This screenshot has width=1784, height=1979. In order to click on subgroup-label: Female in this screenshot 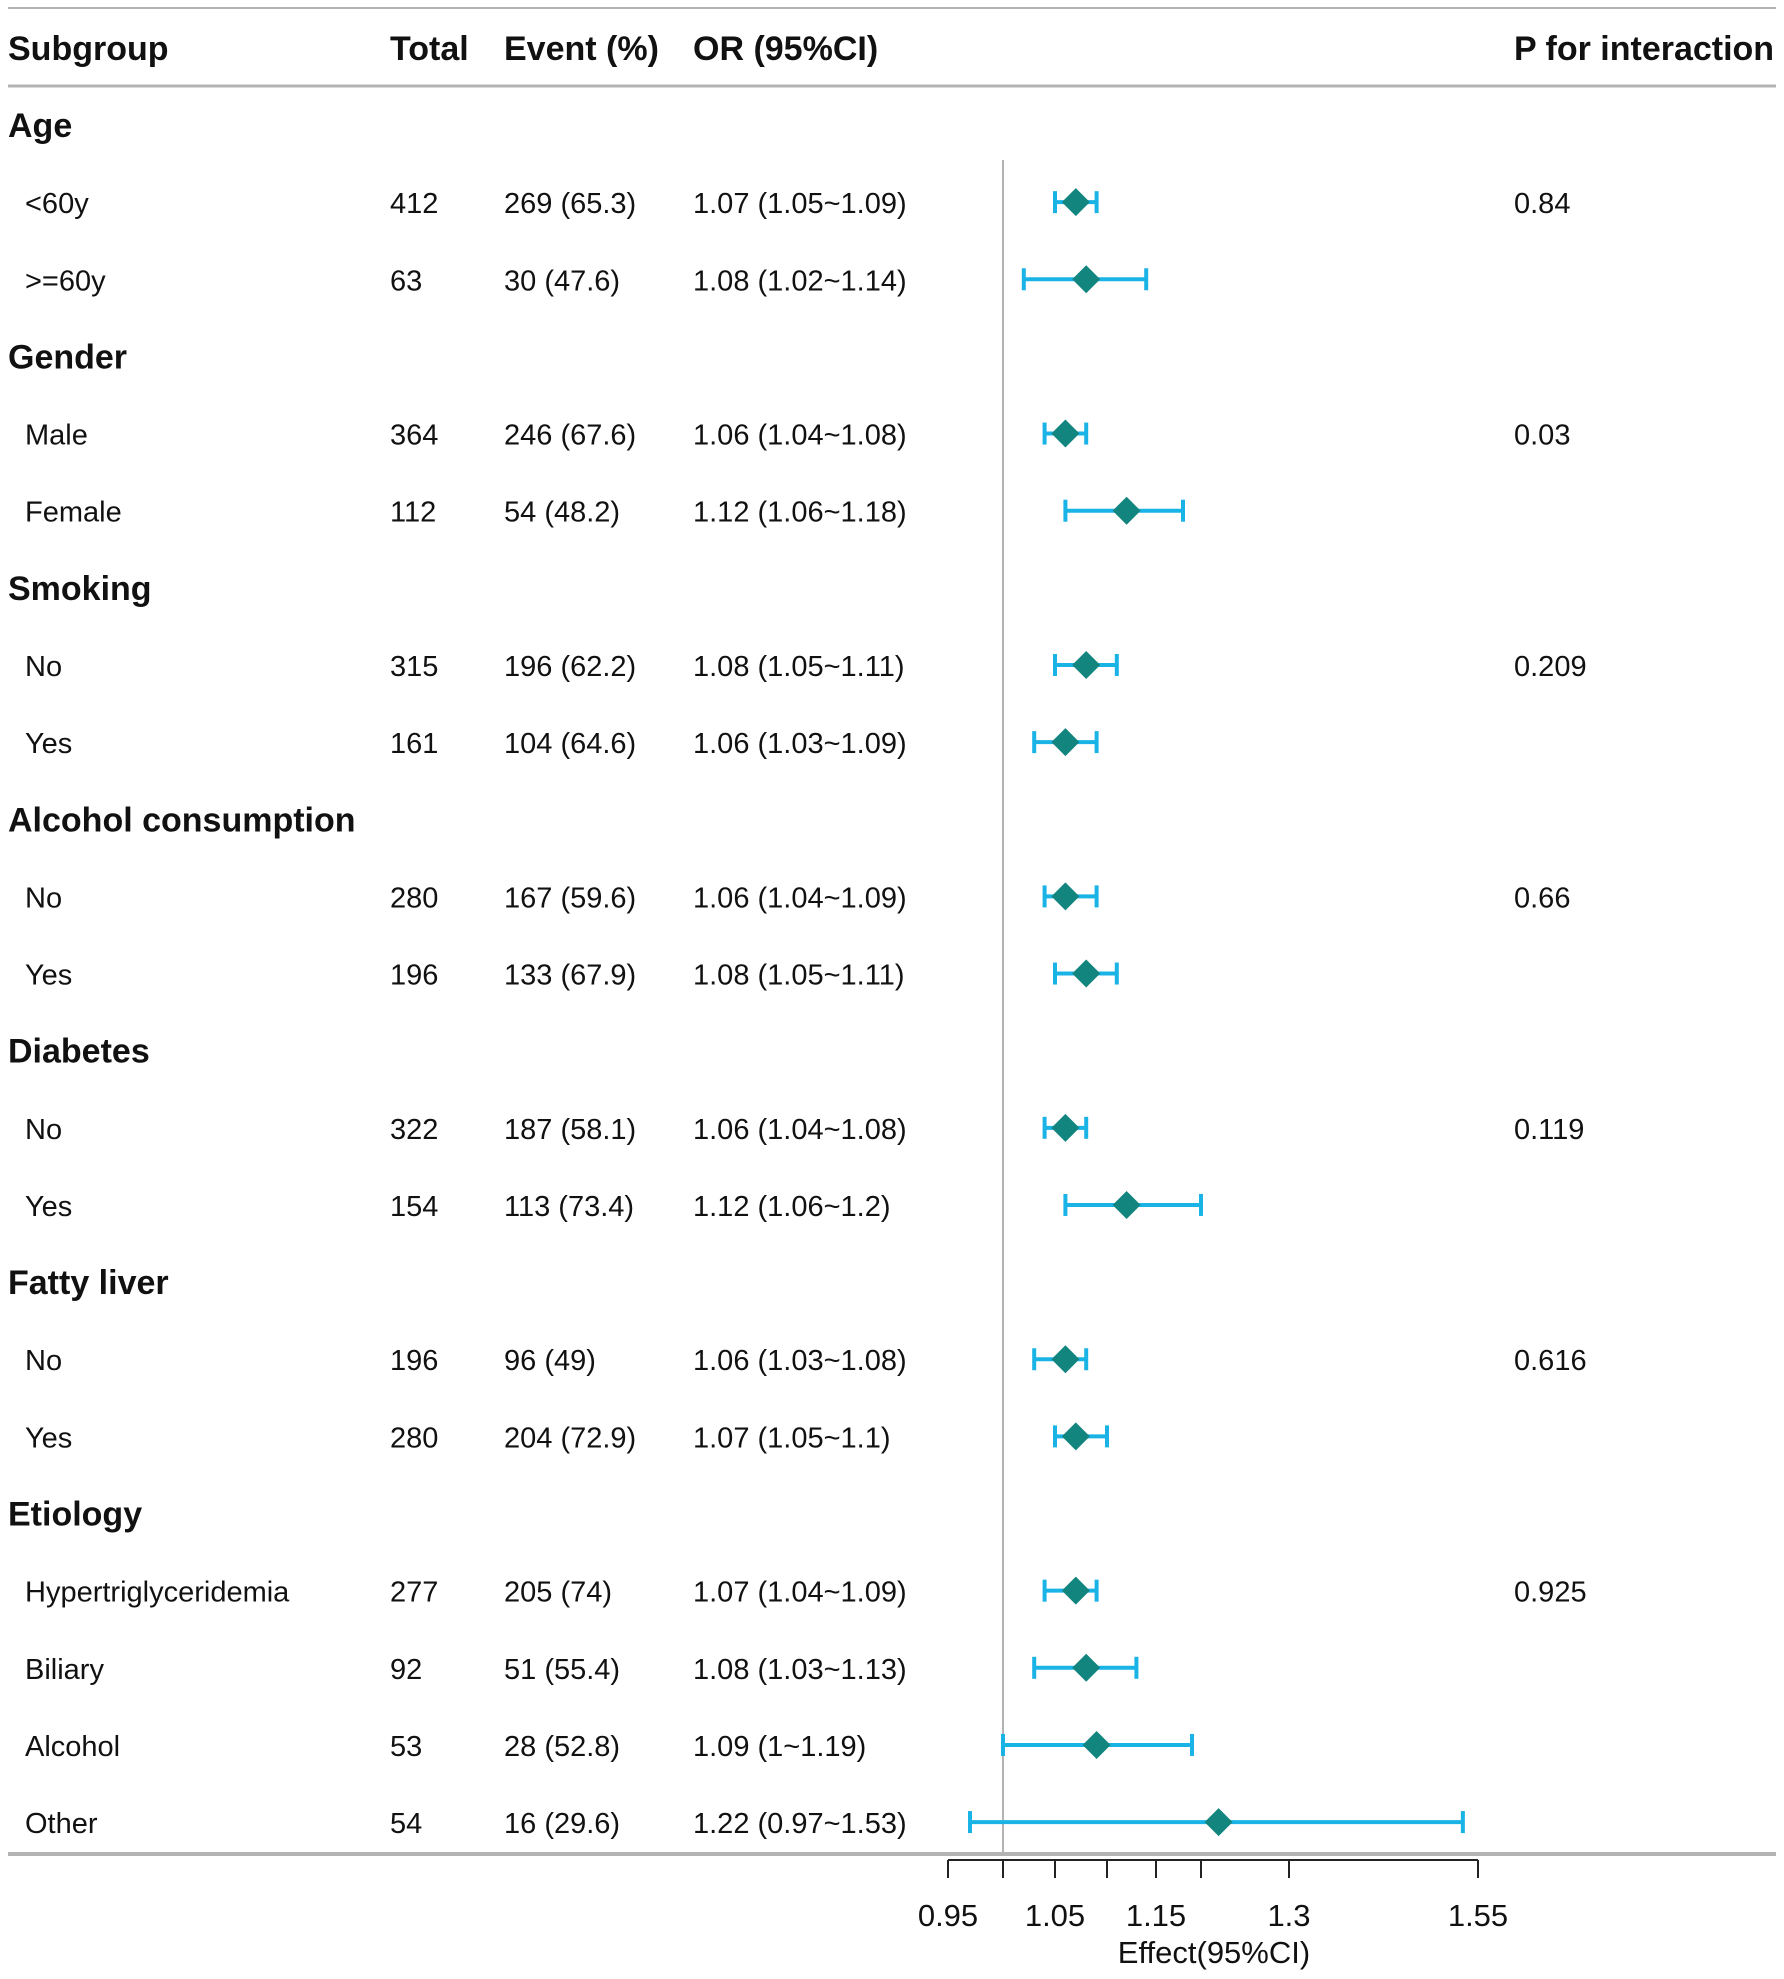, I will do `click(73, 513)`.